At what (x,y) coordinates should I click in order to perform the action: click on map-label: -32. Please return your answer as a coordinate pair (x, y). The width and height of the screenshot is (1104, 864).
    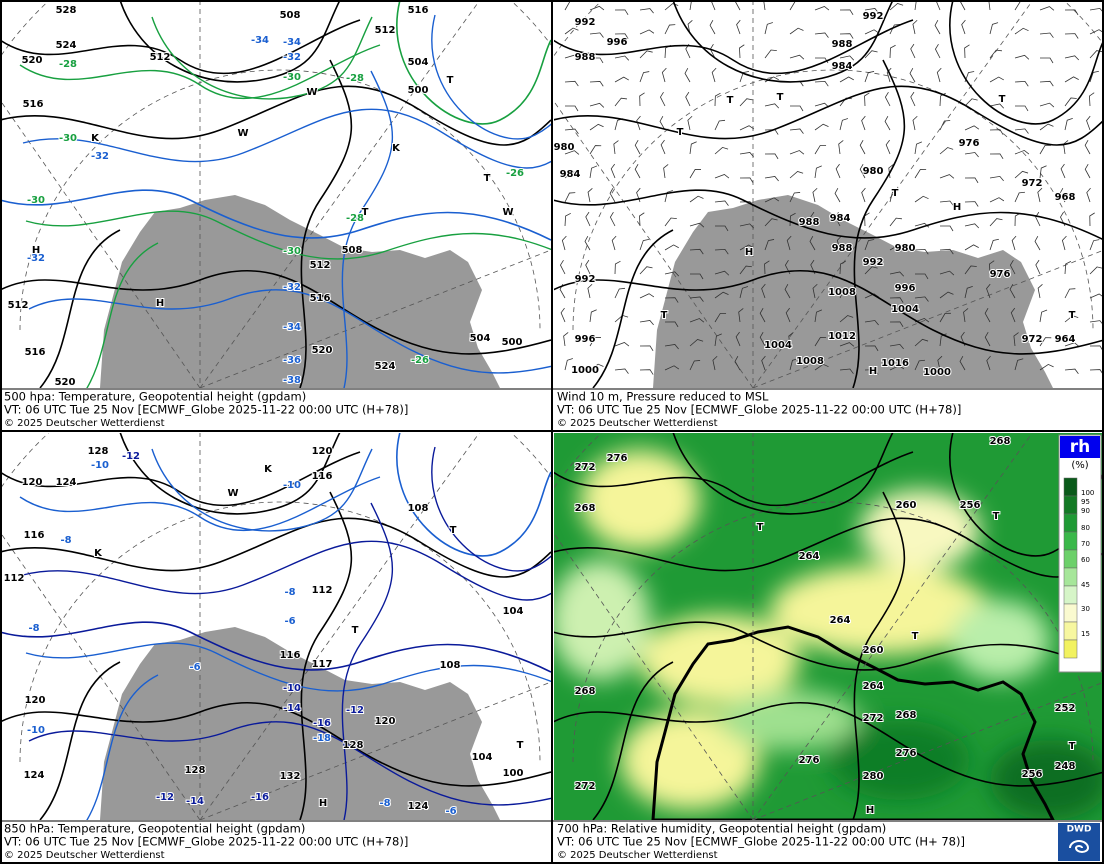
    Looking at the image, I should click on (292, 287).